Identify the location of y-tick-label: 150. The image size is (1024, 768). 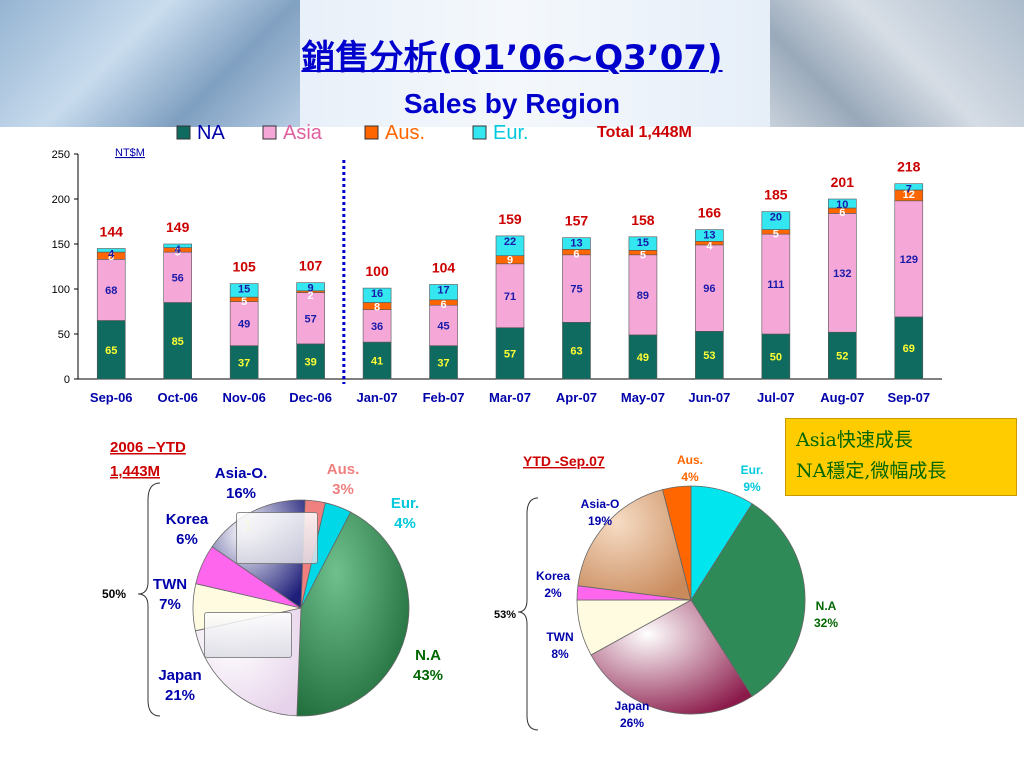
(61, 245).